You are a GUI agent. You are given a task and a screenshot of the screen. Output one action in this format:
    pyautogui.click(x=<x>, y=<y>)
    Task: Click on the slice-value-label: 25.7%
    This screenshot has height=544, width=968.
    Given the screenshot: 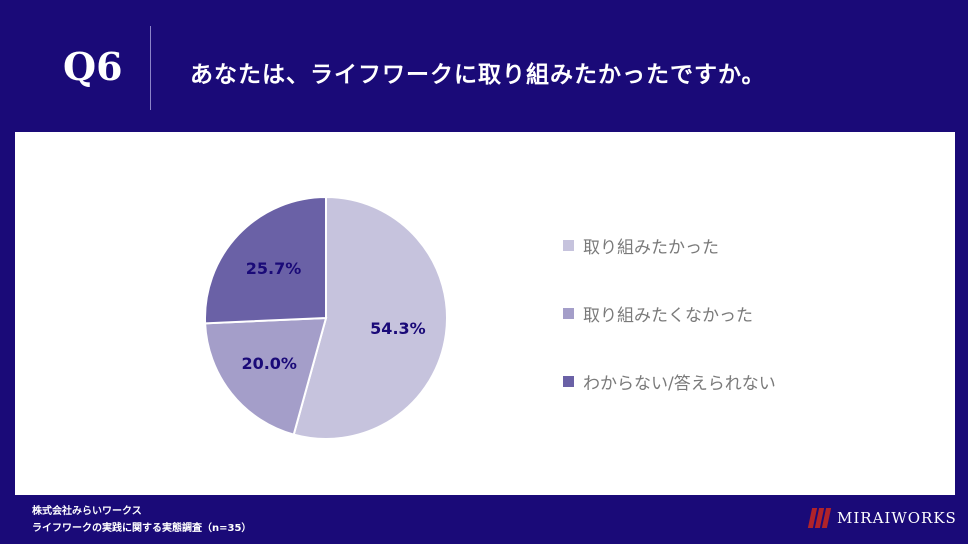 What is the action you would take?
    pyautogui.click(x=274, y=268)
    